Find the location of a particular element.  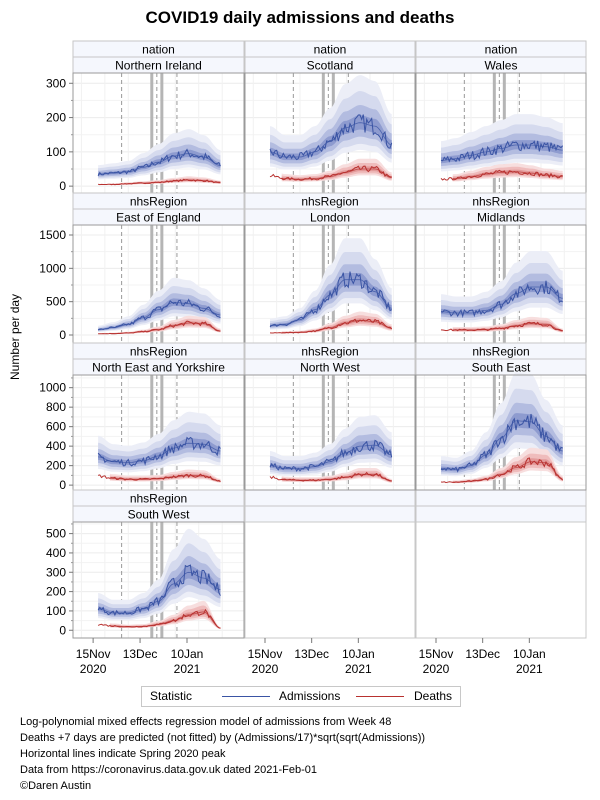

y-tick-label: 1500 is located at coordinates (52, 235).